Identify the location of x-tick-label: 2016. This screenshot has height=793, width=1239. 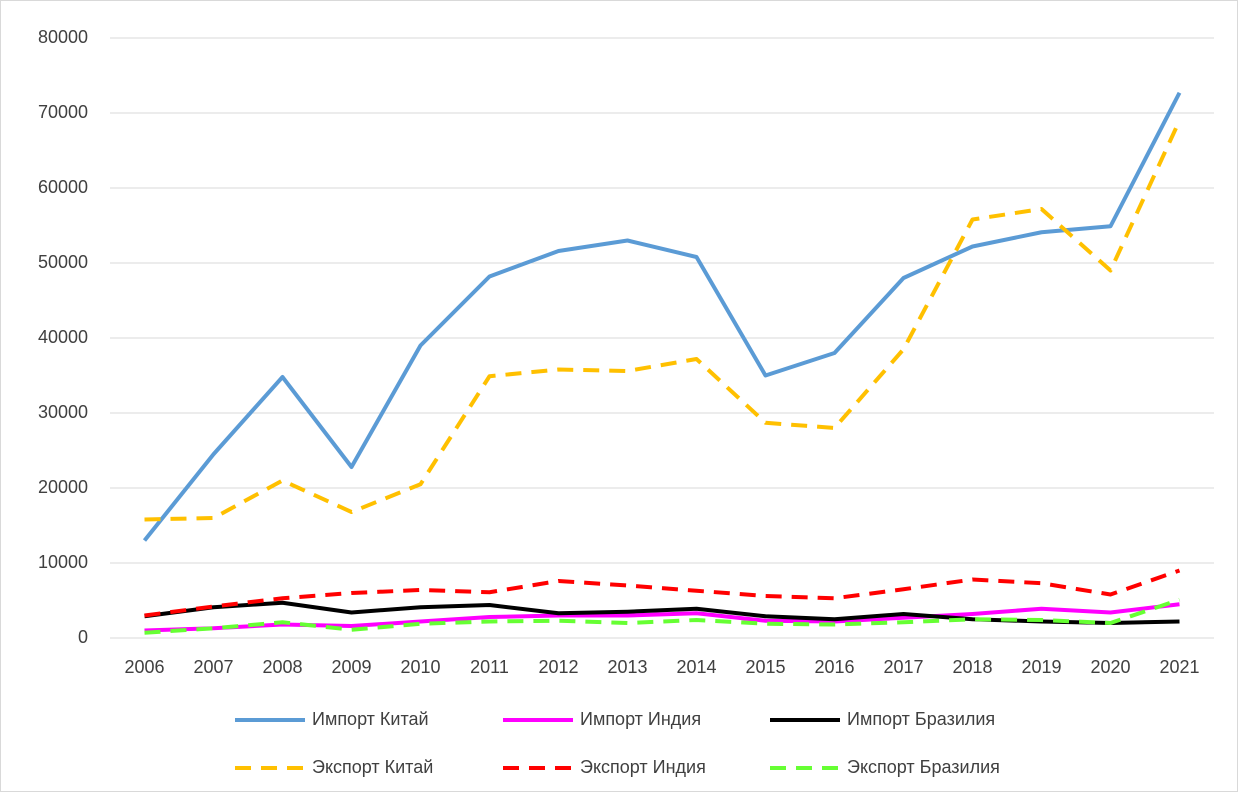
(834, 667).